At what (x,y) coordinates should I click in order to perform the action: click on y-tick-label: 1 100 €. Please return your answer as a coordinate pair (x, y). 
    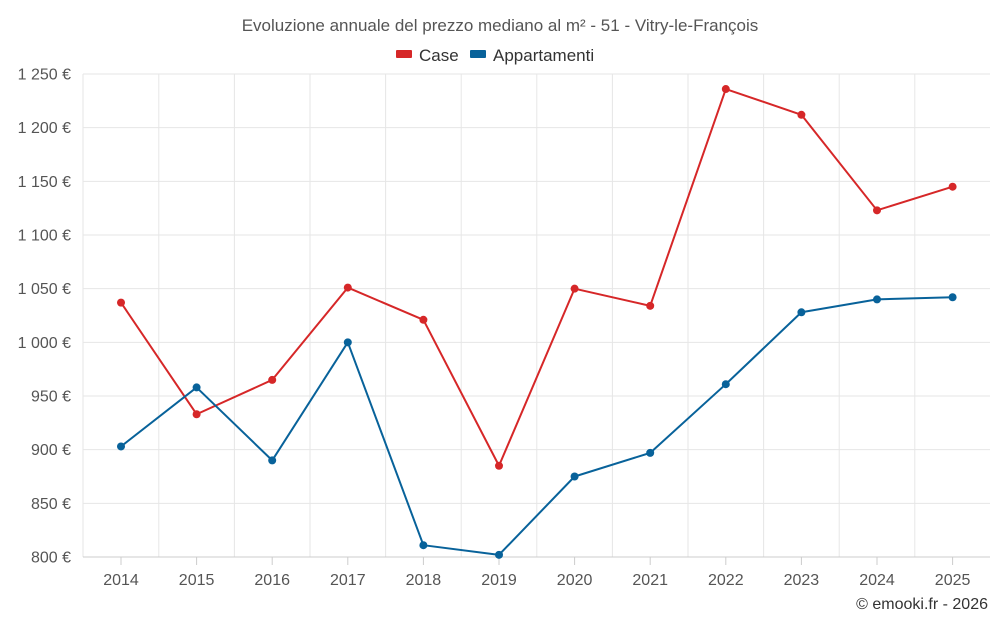
    Looking at the image, I should click on (44, 236).